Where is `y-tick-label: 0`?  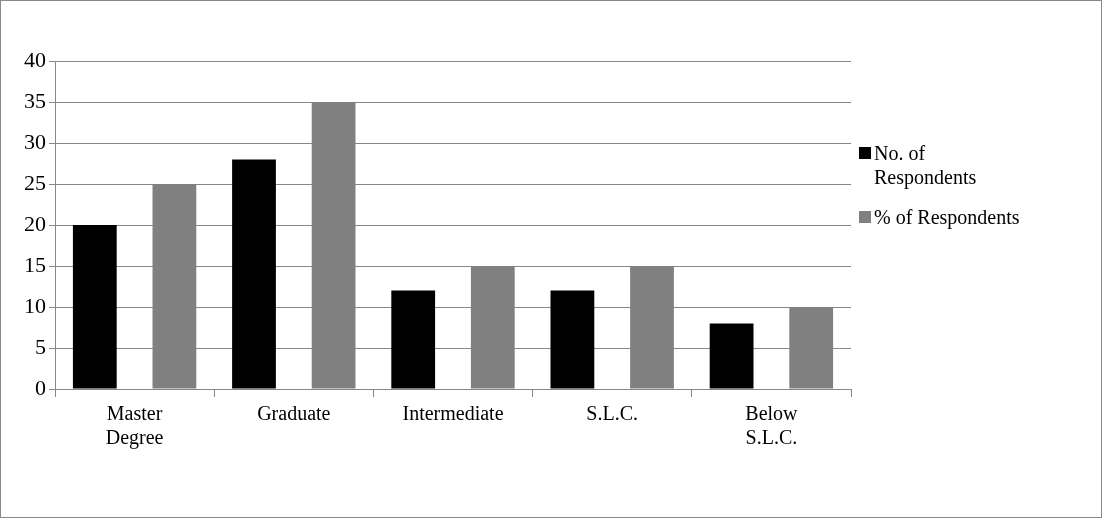
y-tick-label: 0 is located at coordinates (40, 387).